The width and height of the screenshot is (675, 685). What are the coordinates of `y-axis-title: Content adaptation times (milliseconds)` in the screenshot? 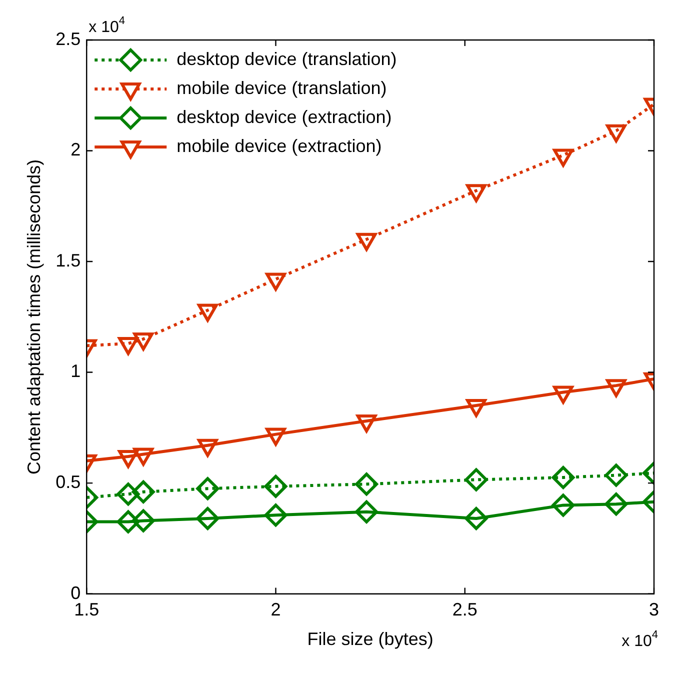 It's located at (34, 316).